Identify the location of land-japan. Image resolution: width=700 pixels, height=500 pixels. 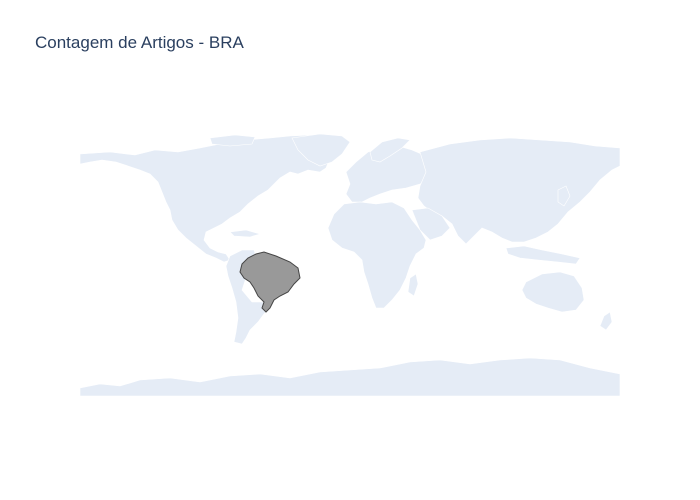
(564, 196).